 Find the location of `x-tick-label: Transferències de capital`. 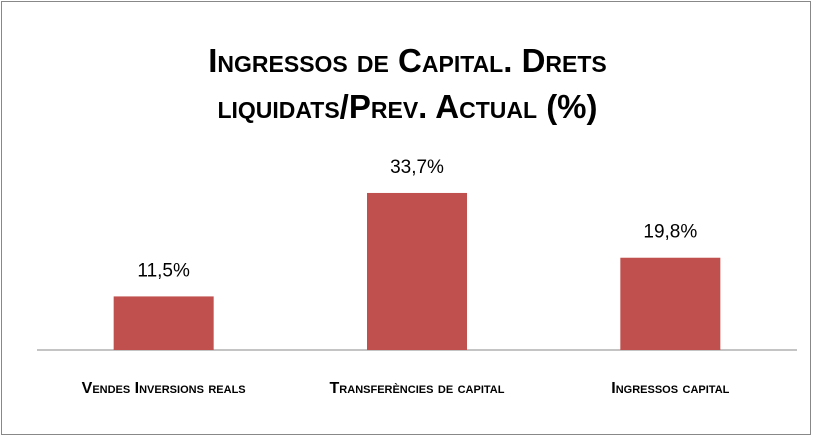

x-tick-label: Transferències de capital is located at coordinates (417, 388).